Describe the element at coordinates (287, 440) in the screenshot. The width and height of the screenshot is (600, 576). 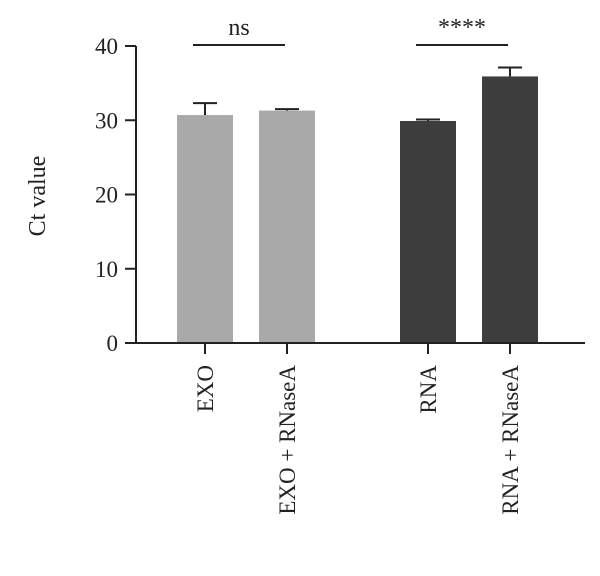
I see `x-category-label: EXO + RNaseA` at that location.